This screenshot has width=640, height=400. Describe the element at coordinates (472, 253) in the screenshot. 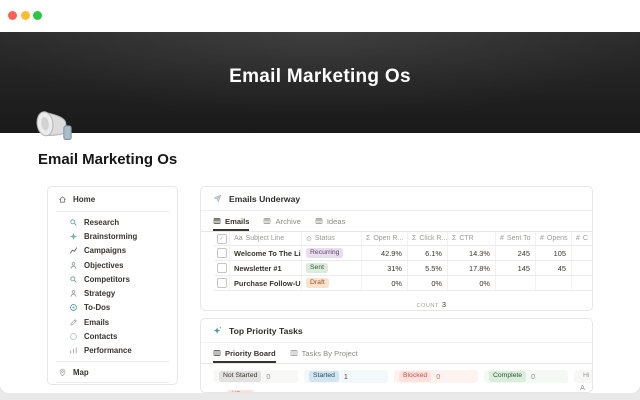

I see `cell-ctr: 14.3%` at that location.